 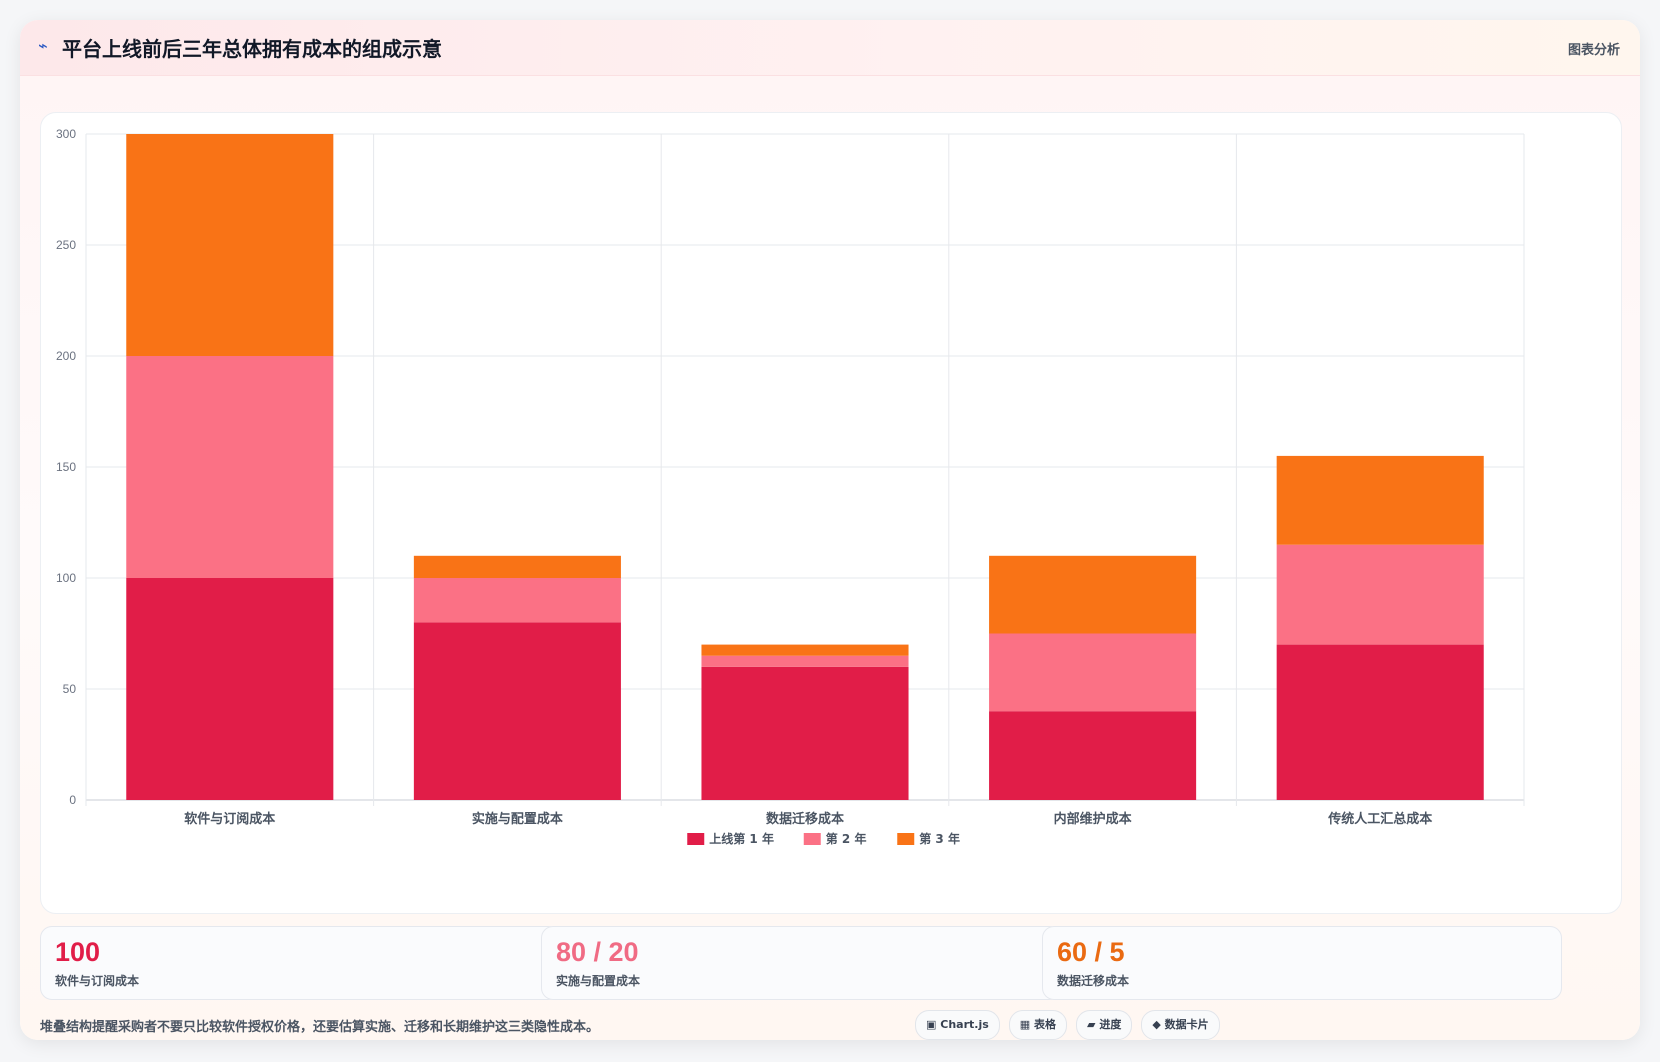 What do you see at coordinates (939, 838) in the screenshot?
I see `legend-label: 第 3 年` at bounding box center [939, 838].